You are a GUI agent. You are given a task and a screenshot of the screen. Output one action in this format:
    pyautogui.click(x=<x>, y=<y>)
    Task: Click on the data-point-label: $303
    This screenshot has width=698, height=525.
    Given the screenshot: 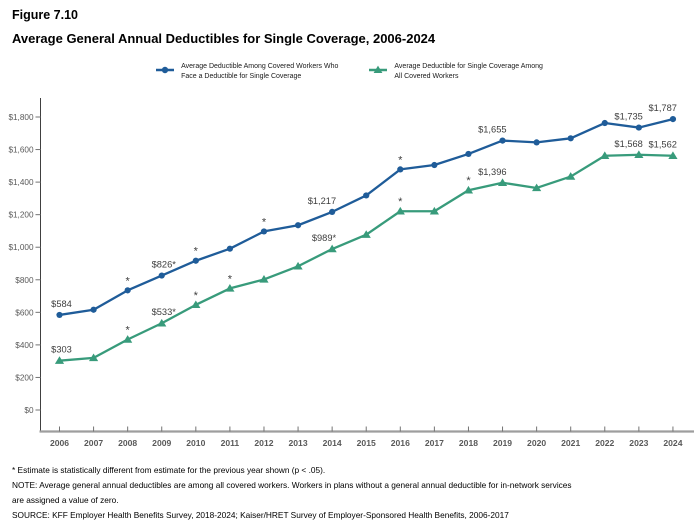 What is the action you would take?
    pyautogui.click(x=61, y=350)
    